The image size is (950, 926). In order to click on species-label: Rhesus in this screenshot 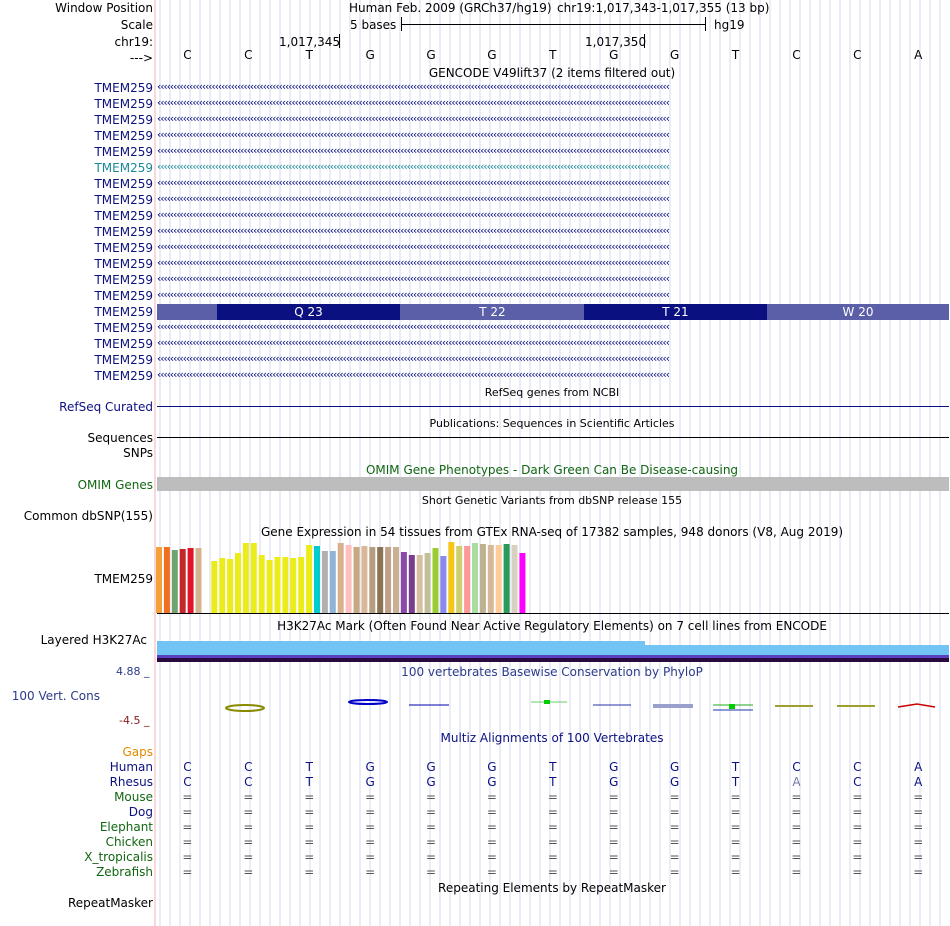, I will do `click(131, 782)`.